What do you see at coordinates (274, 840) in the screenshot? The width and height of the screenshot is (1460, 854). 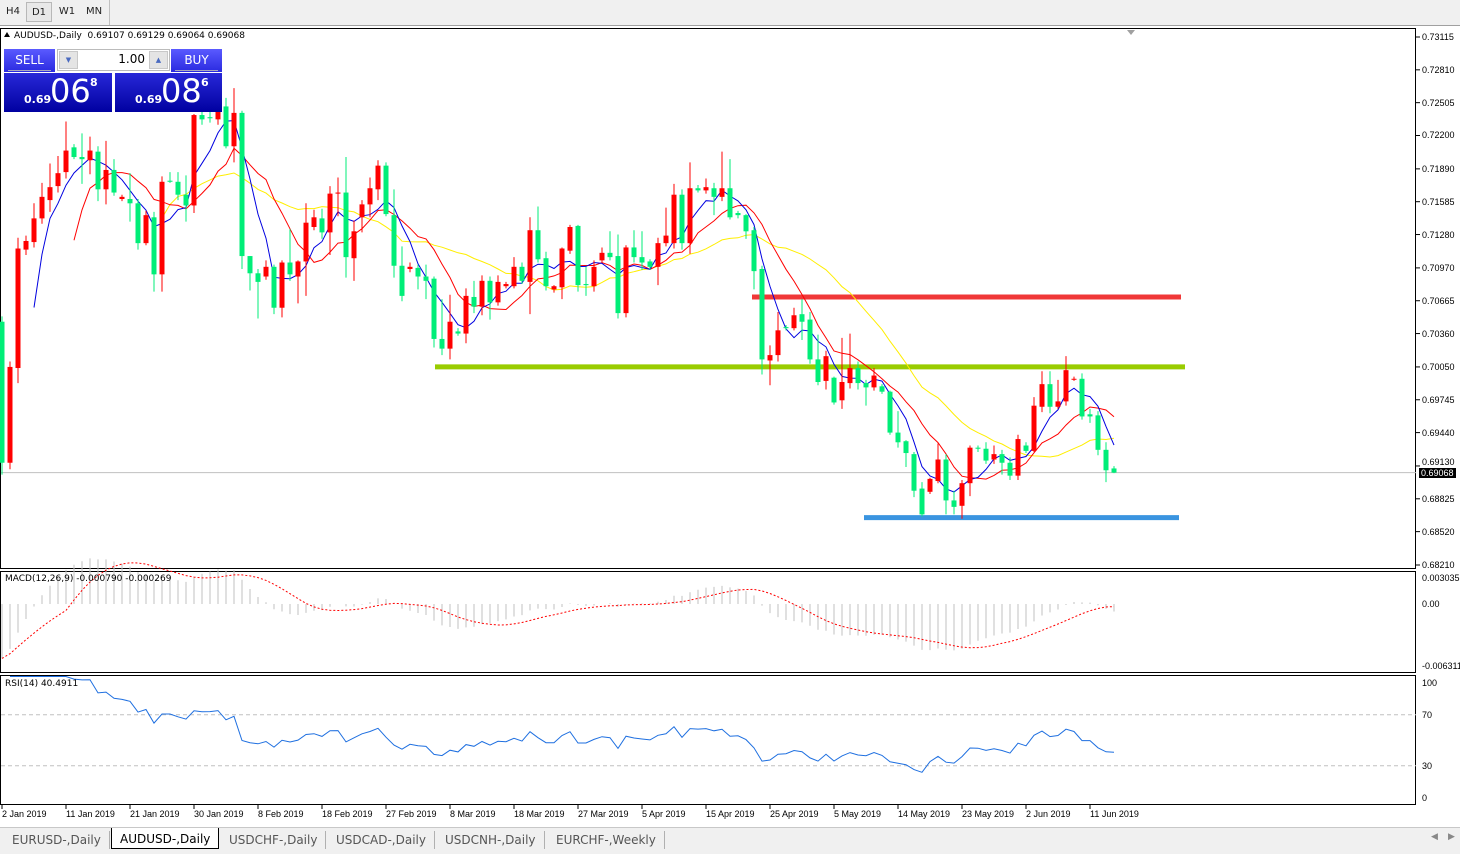 I see `tab-usdchf: USDCHF-,Daily` at bounding box center [274, 840].